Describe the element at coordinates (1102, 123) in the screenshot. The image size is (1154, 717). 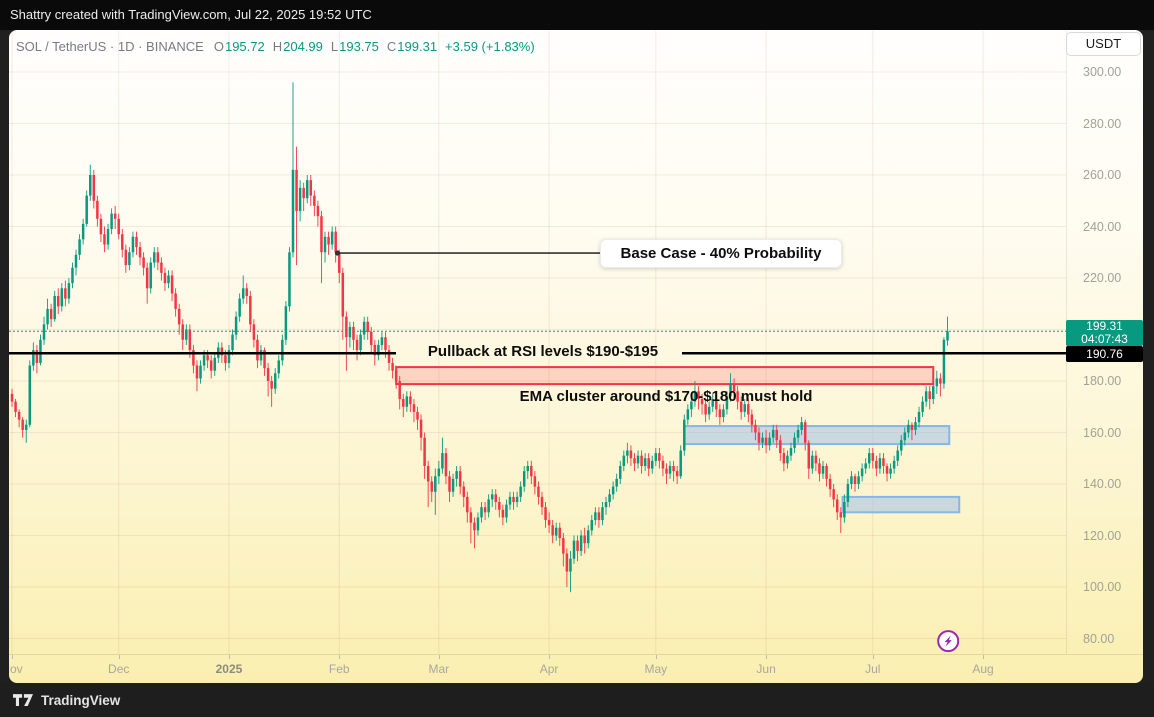
I see `price-tick-label: 280.00` at that location.